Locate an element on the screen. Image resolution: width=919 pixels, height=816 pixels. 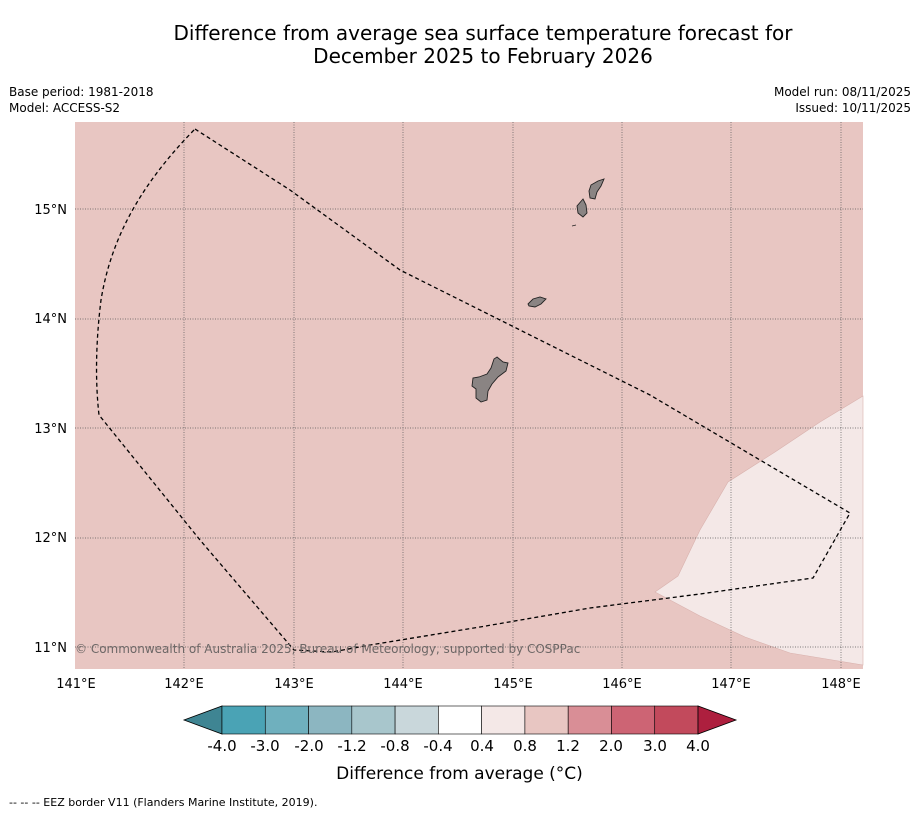
colorbar-title: Difference from average (°C) is located at coordinates (459, 774).